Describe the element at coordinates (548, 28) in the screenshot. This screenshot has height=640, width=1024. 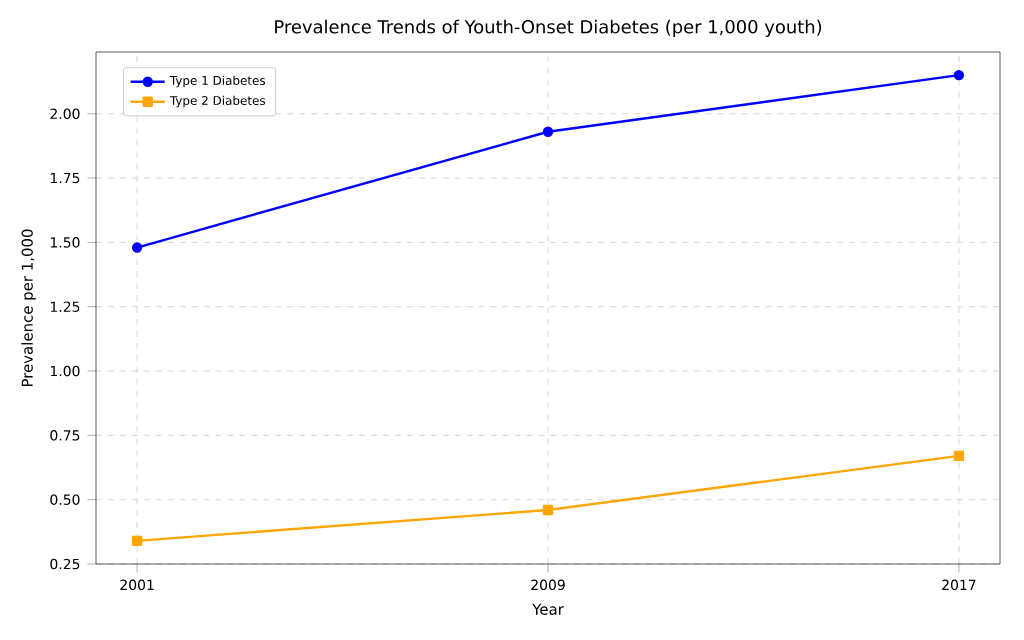
I see `chart-title: Prevalence Trends of Youth-Onset Diabetes (per 1,000 youth)` at that location.